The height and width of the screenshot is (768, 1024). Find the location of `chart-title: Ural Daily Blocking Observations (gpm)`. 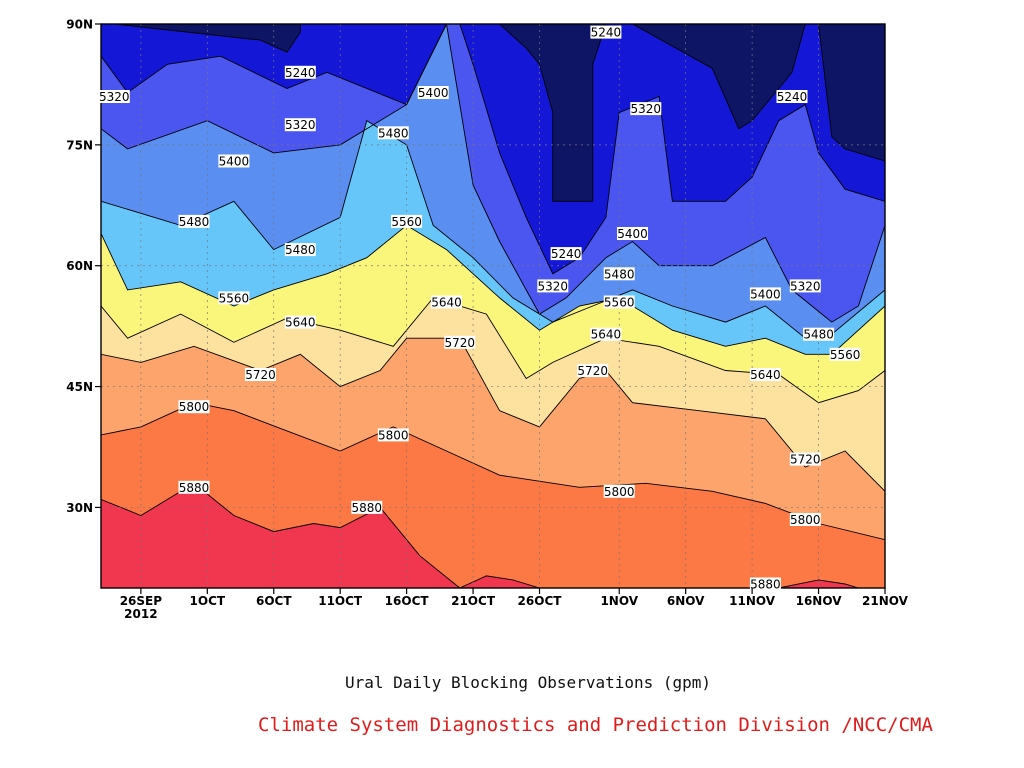

chart-title: Ural Daily Blocking Observations (gpm) is located at coordinates (528, 682).